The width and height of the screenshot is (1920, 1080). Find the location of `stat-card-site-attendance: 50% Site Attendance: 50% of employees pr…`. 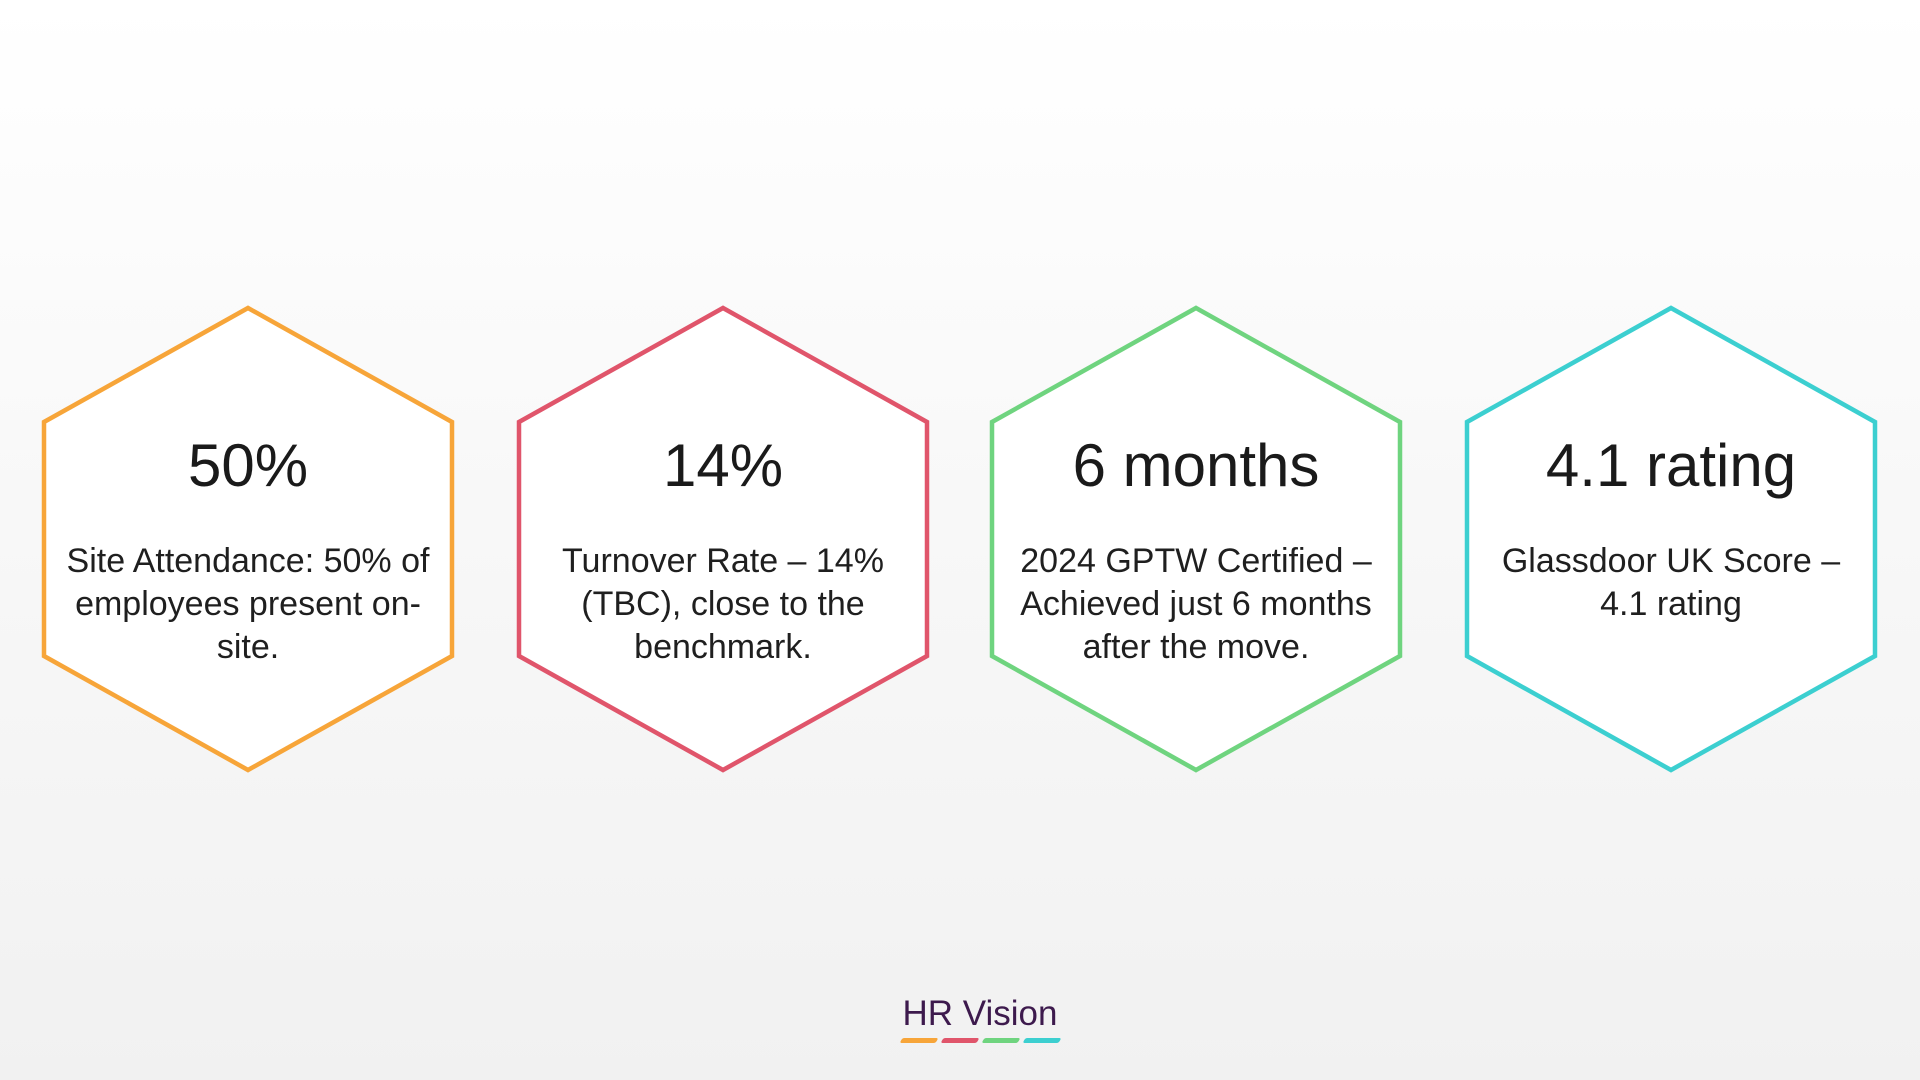

stat-card-site-attendance: 50% Site Attendance: 50% of employees pr… is located at coordinates (248, 539).